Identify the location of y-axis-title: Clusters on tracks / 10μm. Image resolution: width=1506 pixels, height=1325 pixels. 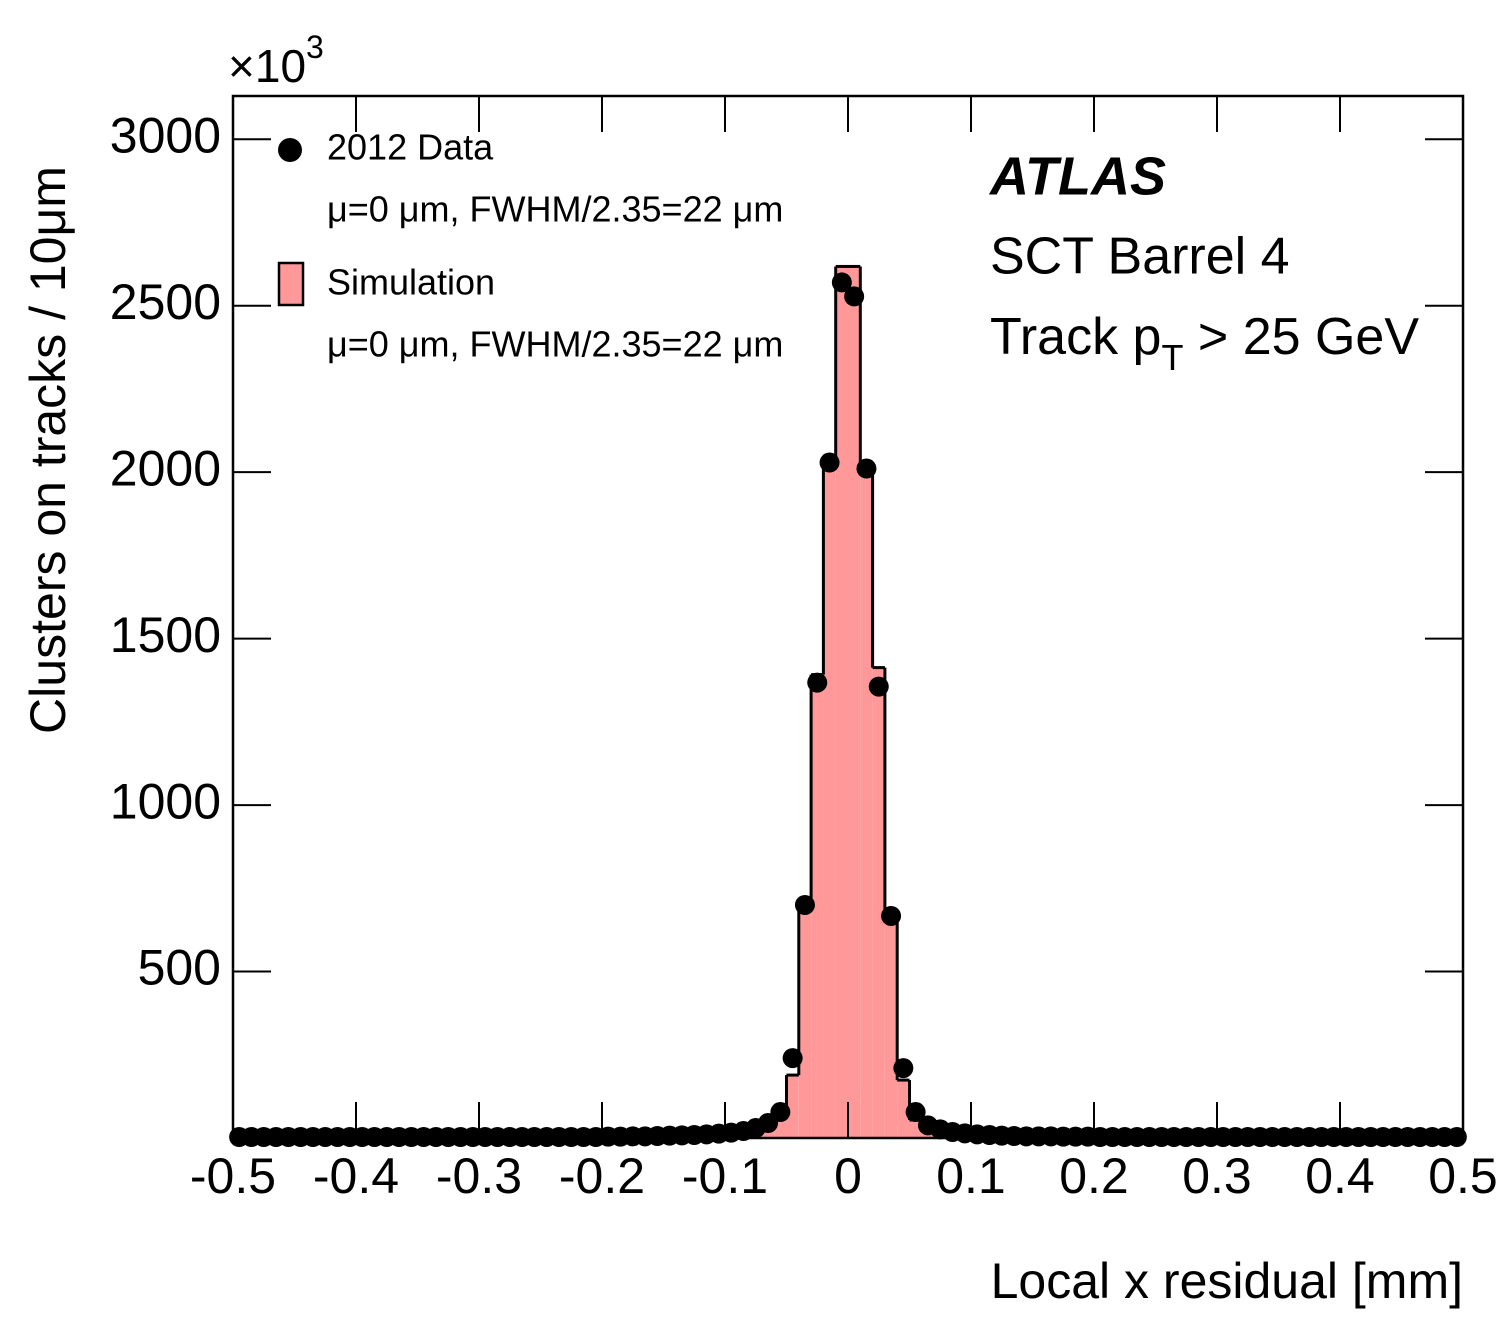
(48, 450).